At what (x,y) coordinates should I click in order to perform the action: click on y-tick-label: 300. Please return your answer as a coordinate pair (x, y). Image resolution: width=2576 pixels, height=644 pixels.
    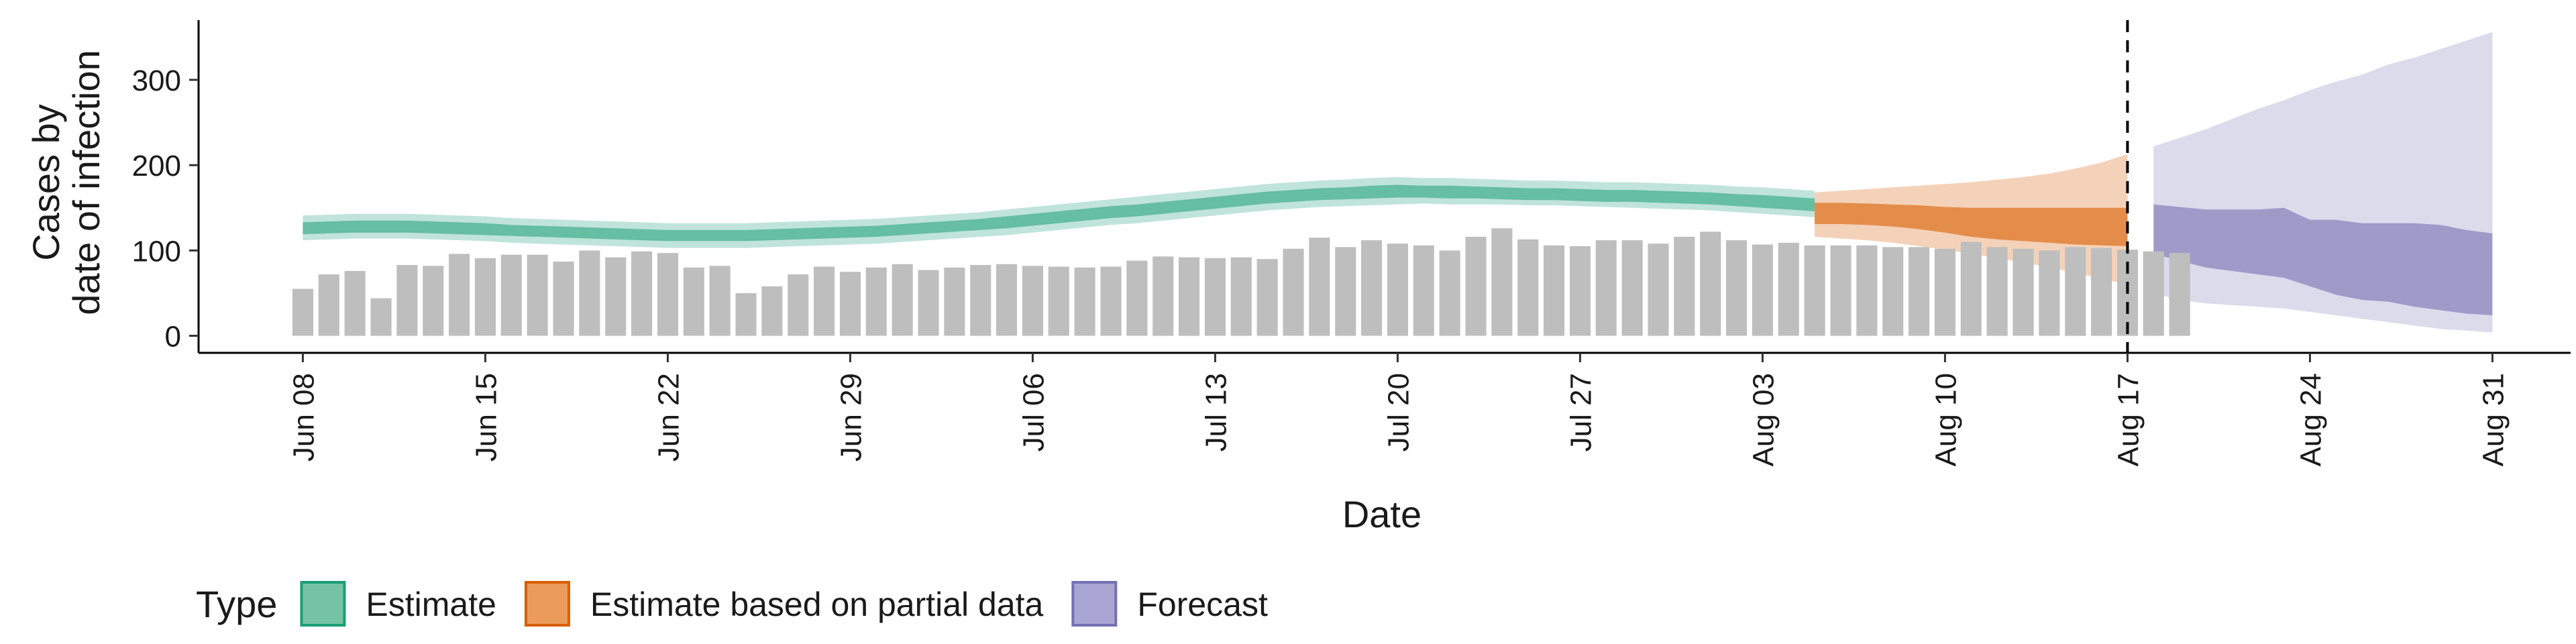
    Looking at the image, I should click on (156, 80).